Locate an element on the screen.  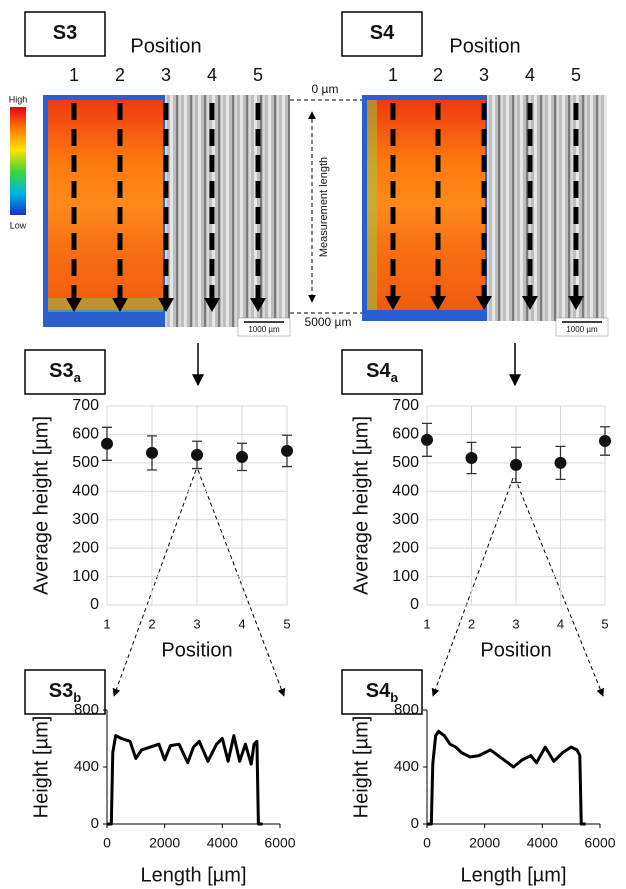
measure-start: 0 µm is located at coordinates (325, 89).